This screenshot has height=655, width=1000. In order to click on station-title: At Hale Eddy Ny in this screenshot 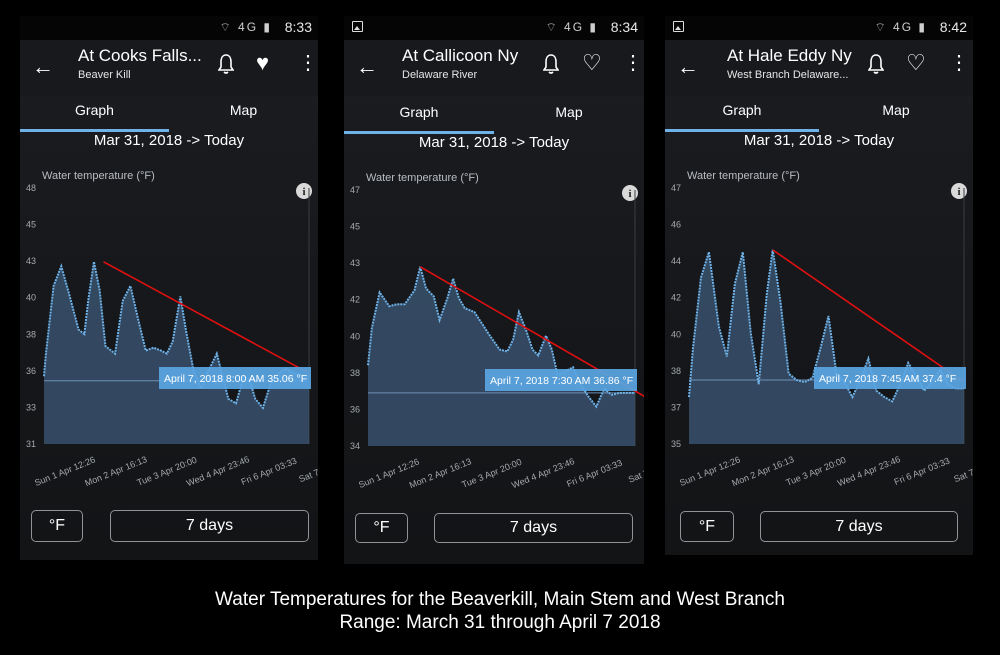, I will do `click(789, 55)`.